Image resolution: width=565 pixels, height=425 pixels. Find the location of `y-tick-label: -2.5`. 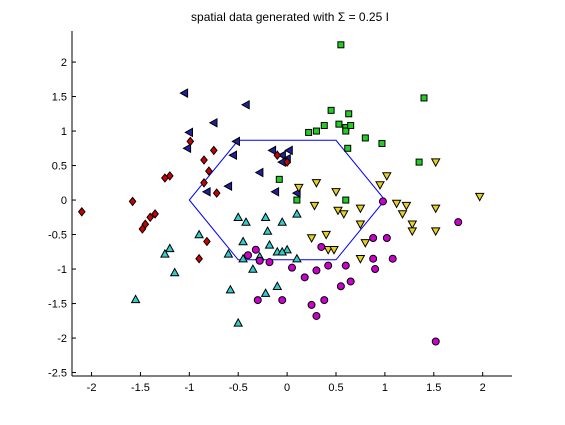

y-tick-label: -2.5 is located at coordinates (57, 374).